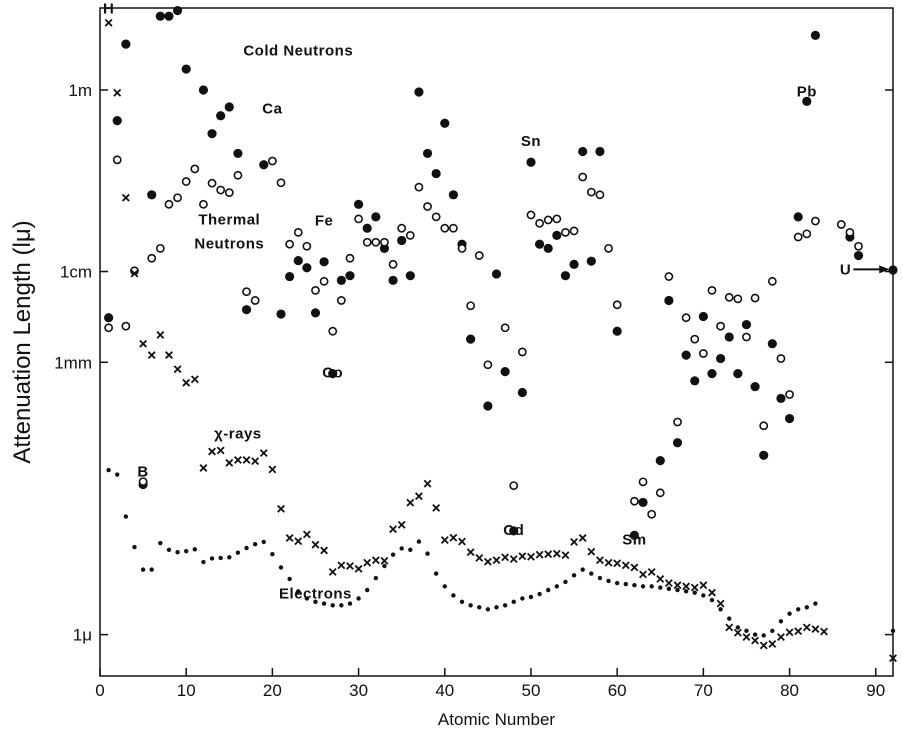 This screenshot has height=735, width=903. What do you see at coordinates (324, 221) in the screenshot?
I see `annotation-label: Fe` at bounding box center [324, 221].